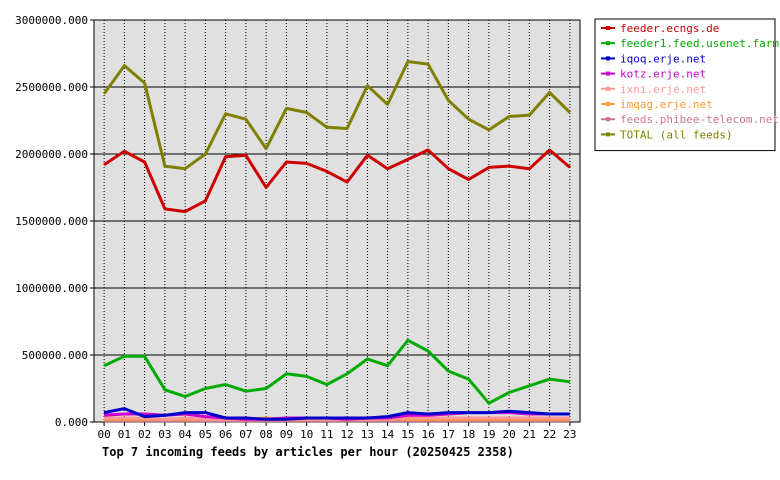  Describe the element at coordinates (245, 434) in the screenshot. I see `x-tick-label: 07` at that location.